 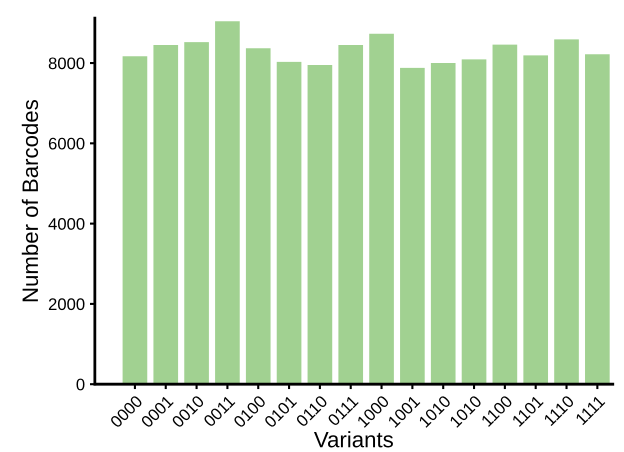 I want to click on y-tick-label: 2000, so click(x=66, y=304).